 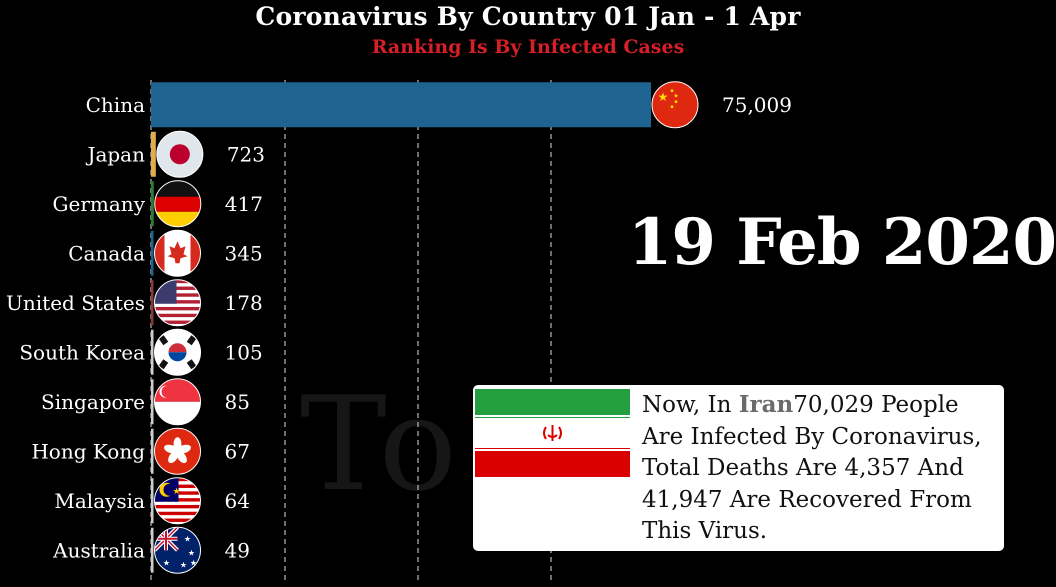 What do you see at coordinates (690, 405) in the screenshot?
I see `info-prefix: Now, In` at bounding box center [690, 405].